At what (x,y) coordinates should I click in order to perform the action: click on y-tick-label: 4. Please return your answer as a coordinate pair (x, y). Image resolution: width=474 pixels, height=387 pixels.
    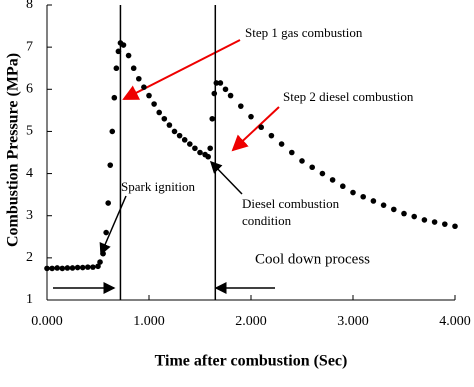
    Looking at the image, I should click on (29, 173).